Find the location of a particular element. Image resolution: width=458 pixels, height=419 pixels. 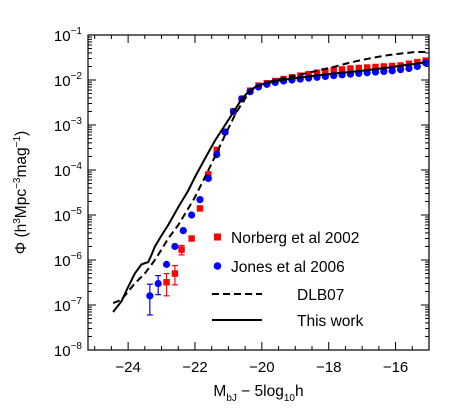

legend-circle-swatch is located at coordinates (217, 266).